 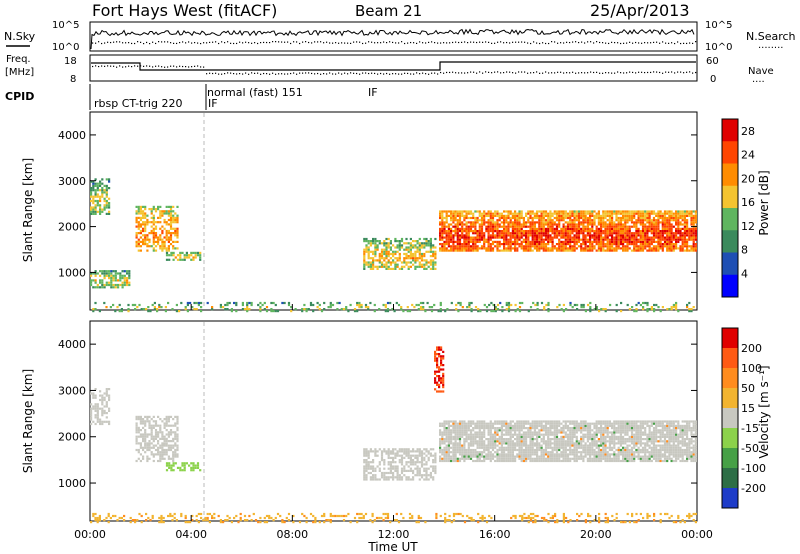 What do you see at coordinates (748, 226) in the screenshot?
I see `colorbar-tick-label: 12` at bounding box center [748, 226].